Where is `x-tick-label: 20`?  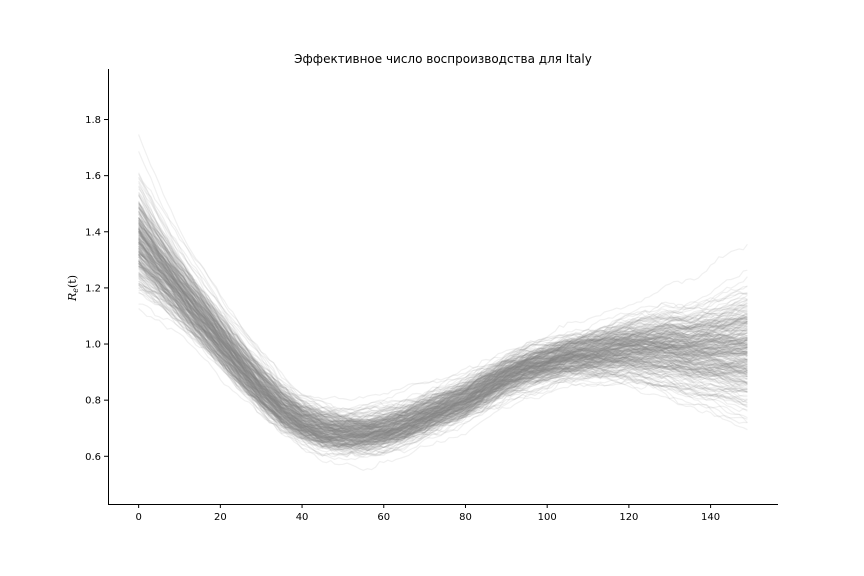
x-tick-label: 20 is located at coordinates (220, 517).